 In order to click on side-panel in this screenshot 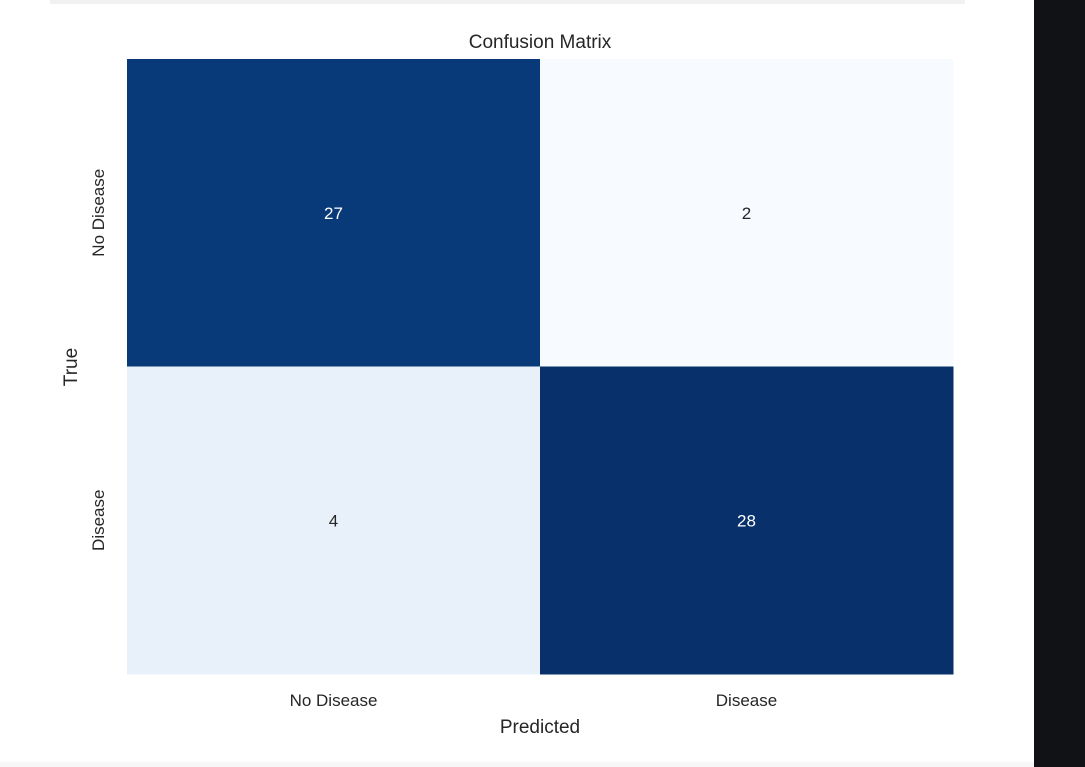, I will do `click(1059, 383)`.